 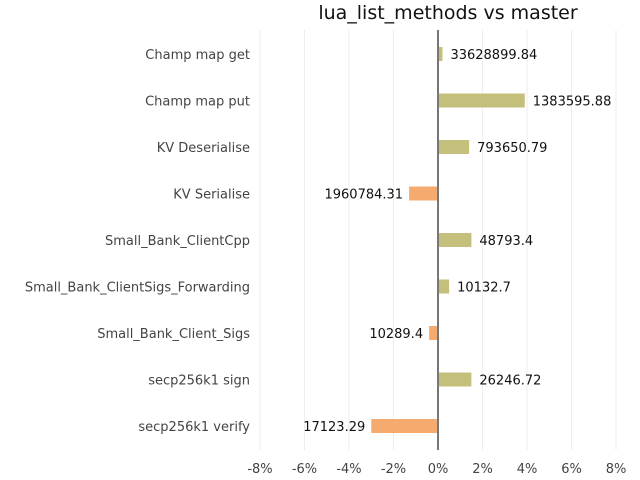 What do you see at coordinates (173, 334) in the screenshot?
I see `category-label: Small_Bank_Client_Sigs` at bounding box center [173, 334].